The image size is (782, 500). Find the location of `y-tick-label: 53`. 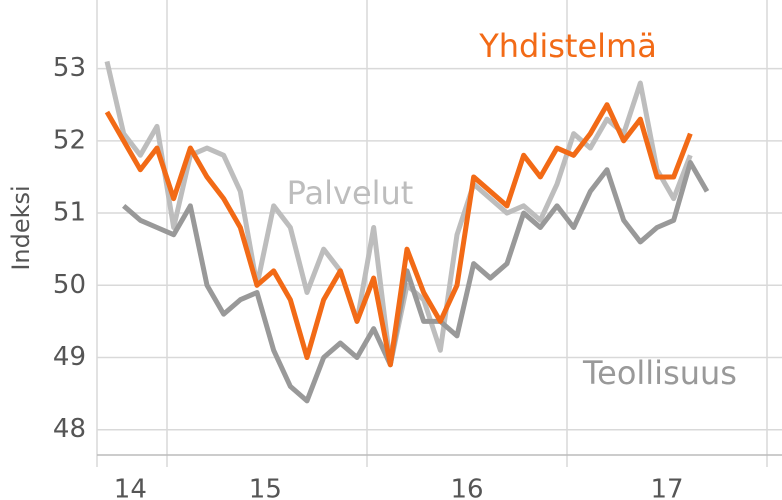

y-tick-label: 53 is located at coordinates (69, 68).